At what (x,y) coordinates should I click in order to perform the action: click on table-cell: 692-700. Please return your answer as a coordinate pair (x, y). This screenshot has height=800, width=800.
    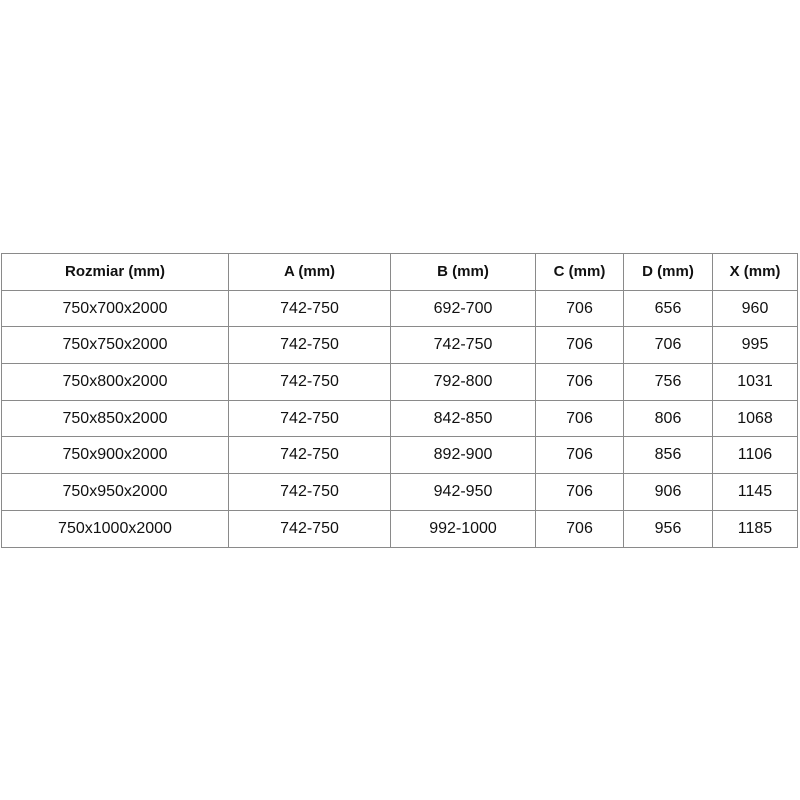
    Looking at the image, I should click on (463, 308).